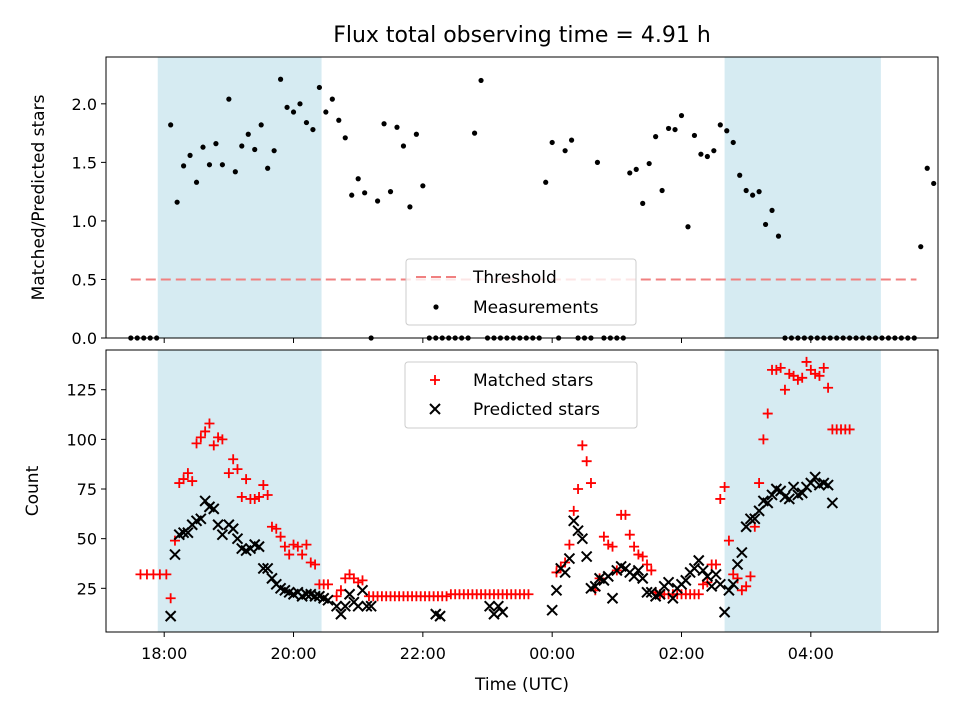 This screenshot has height=724, width=960. I want to click on top-legend: Threshold Measurements, so click(521, 292).